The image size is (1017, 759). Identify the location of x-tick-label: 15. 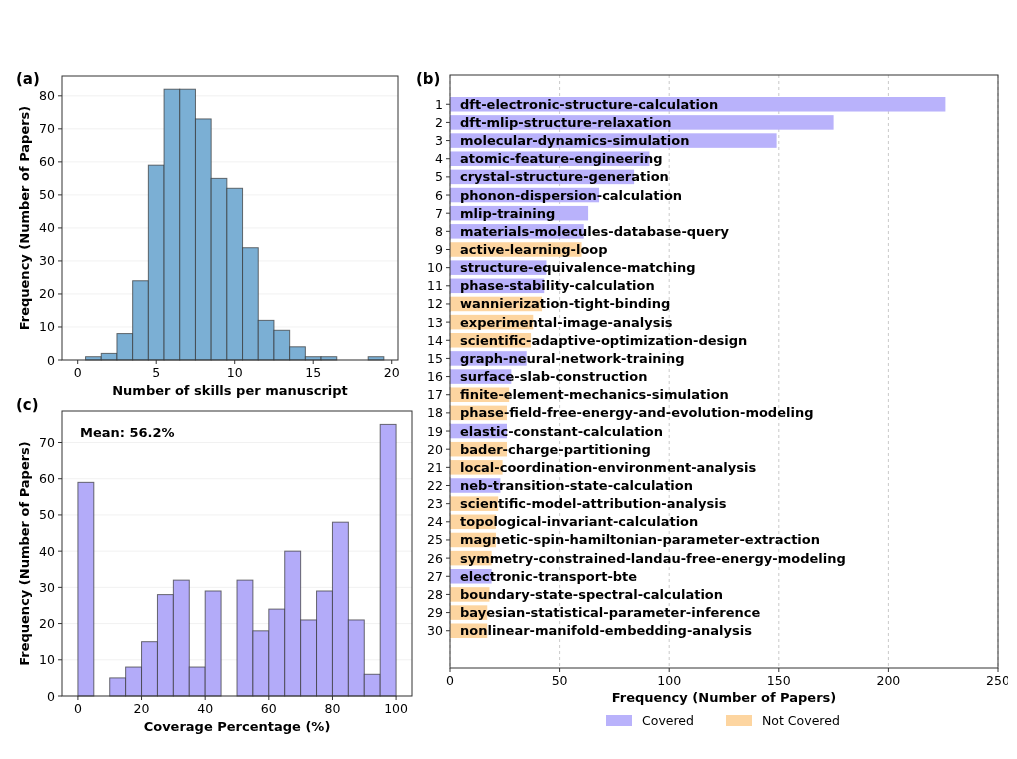
(313, 372).